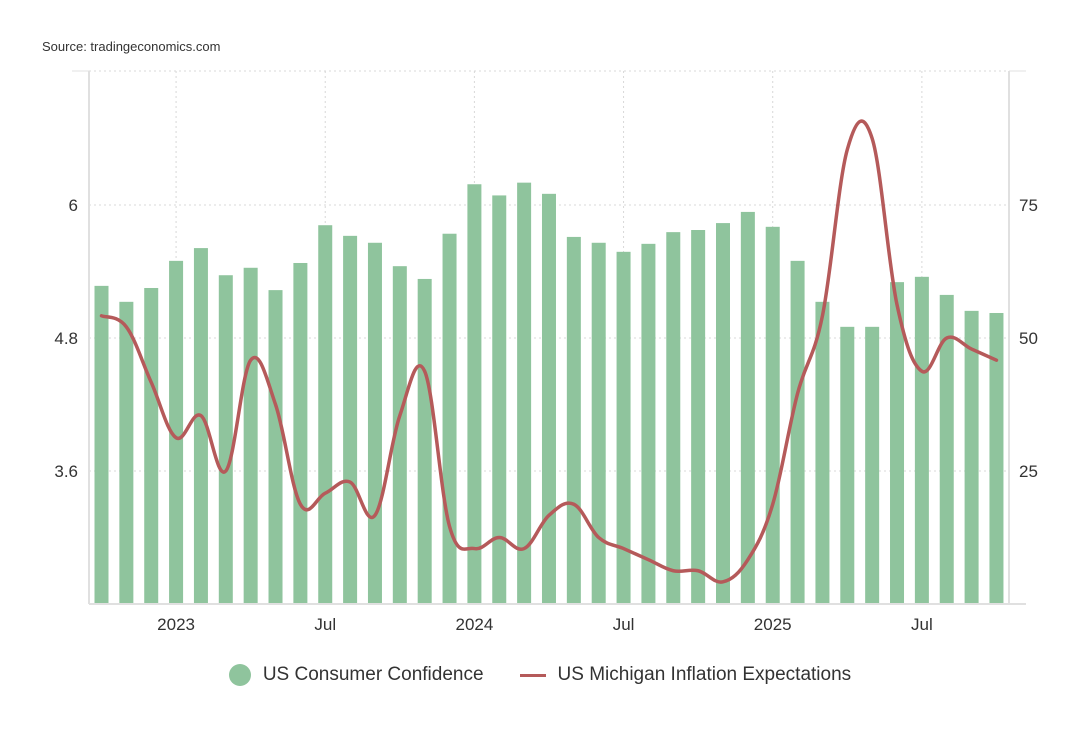 The width and height of the screenshot is (1080, 738). I want to click on legend-item-inflation-expectations: US Michigan Inflation Expectations, so click(685, 675).